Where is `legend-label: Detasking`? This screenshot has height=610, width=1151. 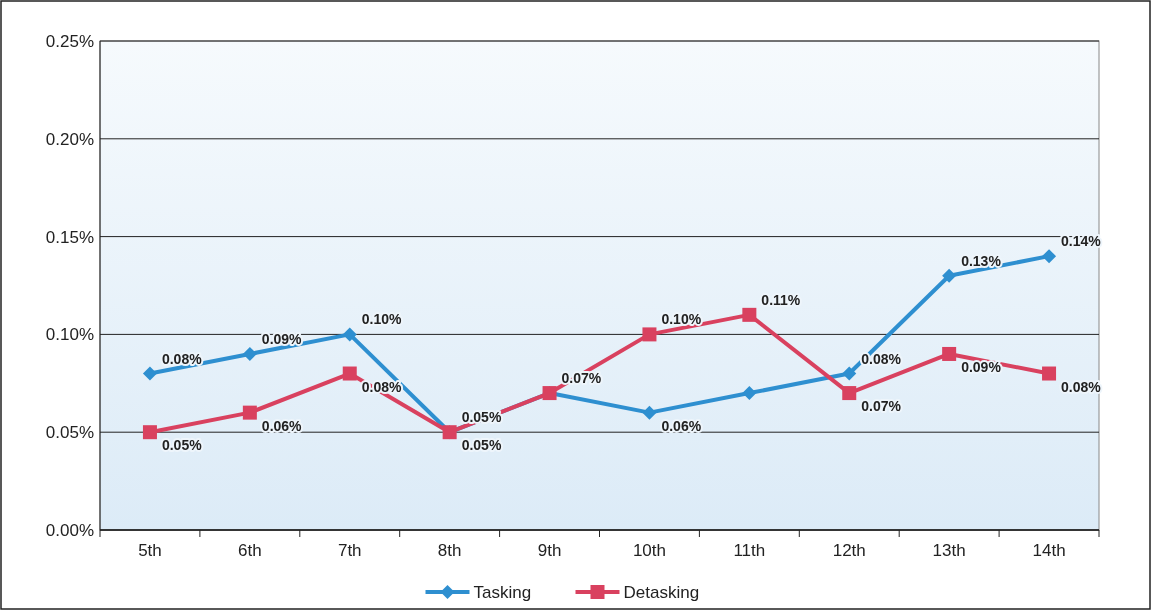
legend-label: Detasking is located at coordinates (661, 592).